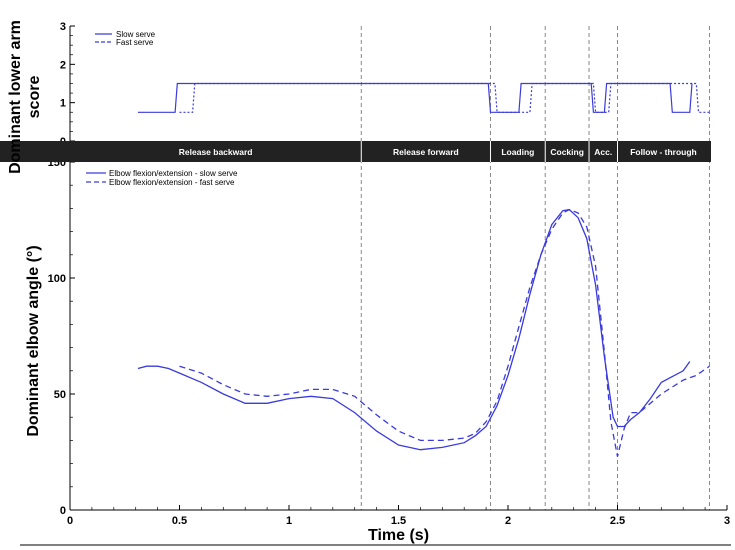 The image size is (735, 550). Describe the element at coordinates (15, 97) in the screenshot. I see `top-y-axis-title-line-1: Dominant lower arm` at that location.